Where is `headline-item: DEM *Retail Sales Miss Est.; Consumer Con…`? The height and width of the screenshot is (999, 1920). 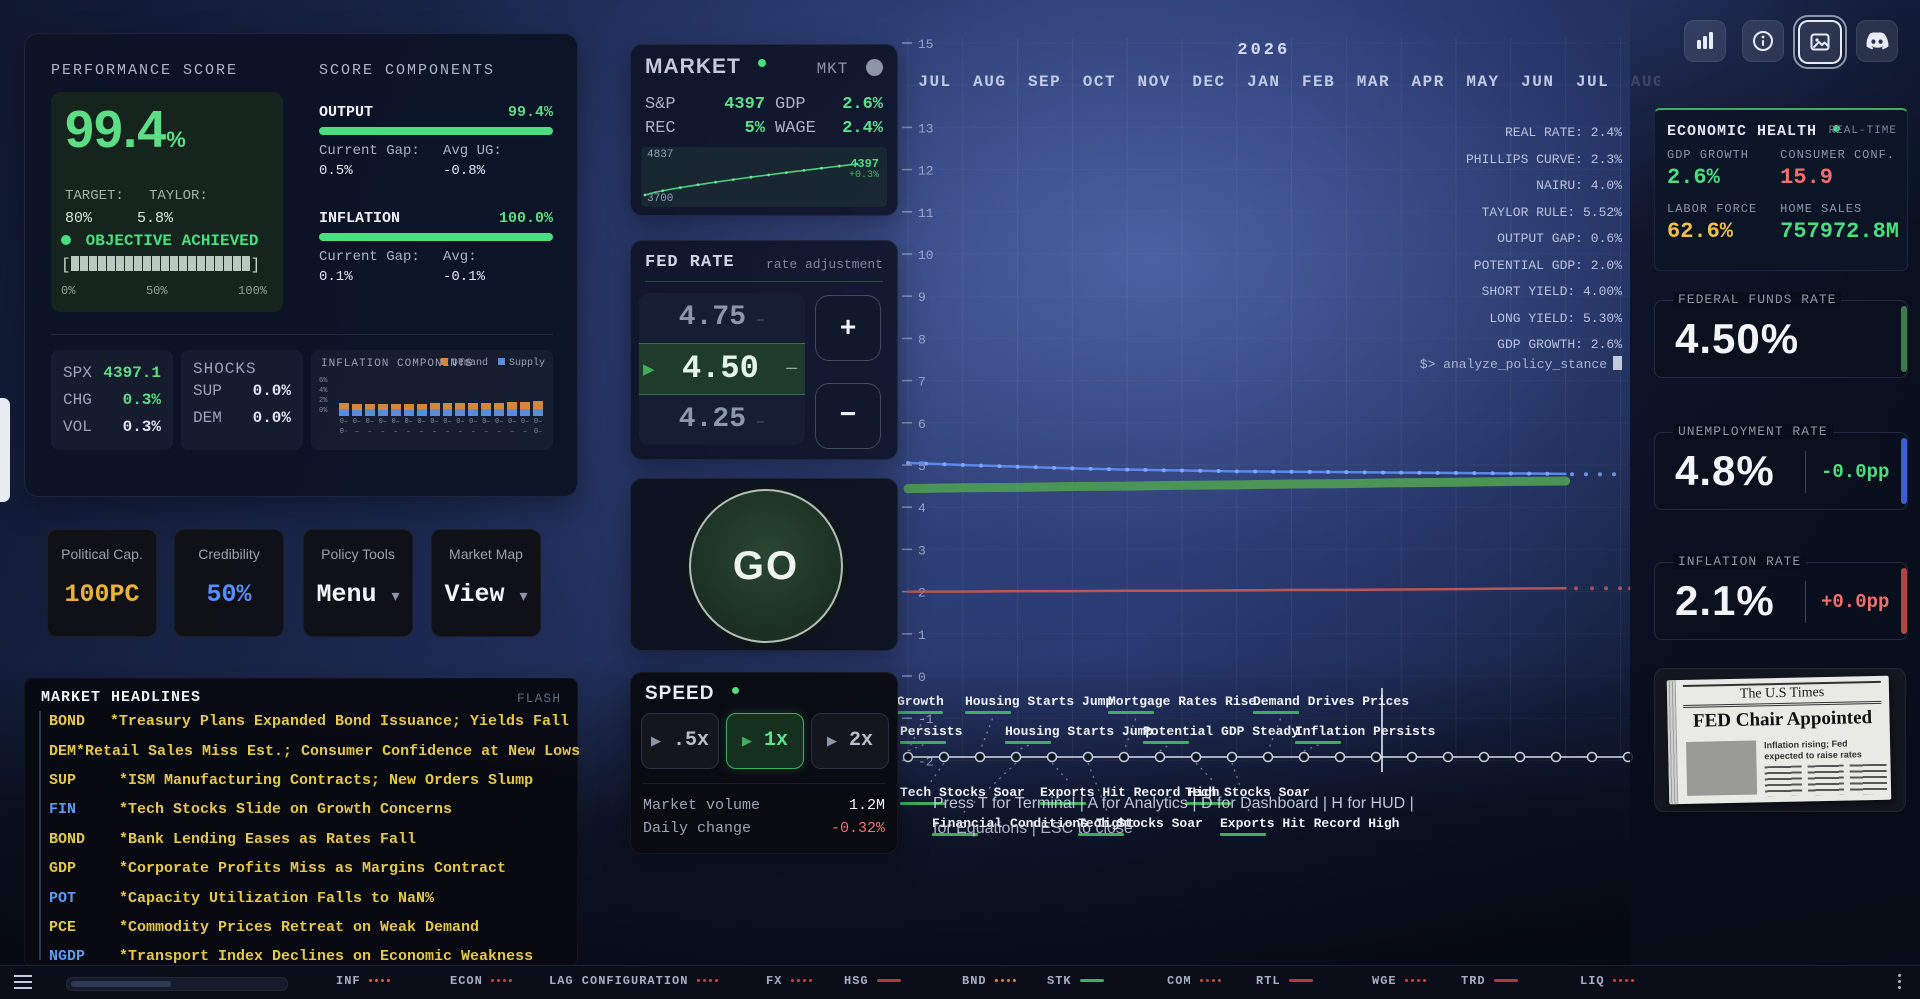
headline-item: DEM *Retail Sales Miss Est.; Consumer Con… is located at coordinates (314, 750).